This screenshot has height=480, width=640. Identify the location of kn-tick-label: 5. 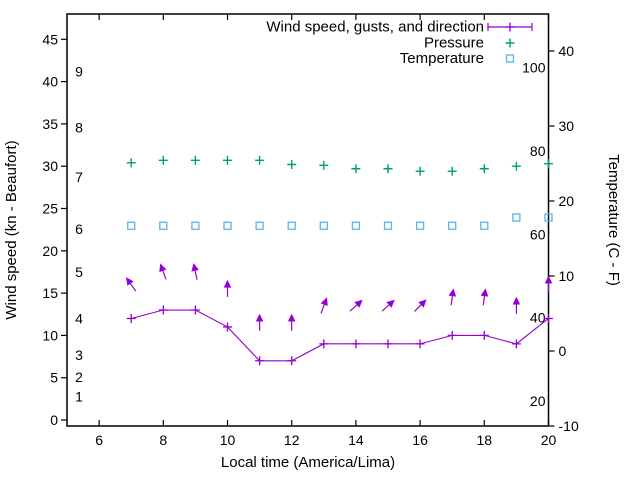
(54, 378).